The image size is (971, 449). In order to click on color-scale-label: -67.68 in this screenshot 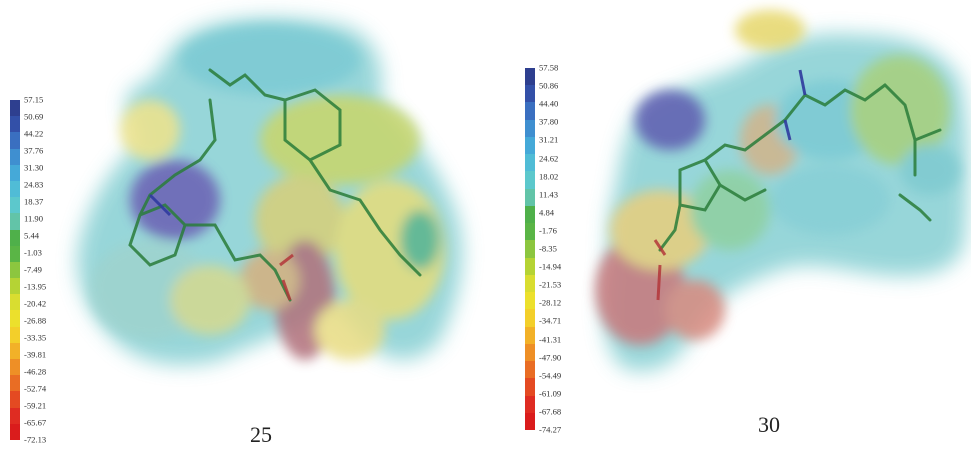, I will do `click(550, 411)`.